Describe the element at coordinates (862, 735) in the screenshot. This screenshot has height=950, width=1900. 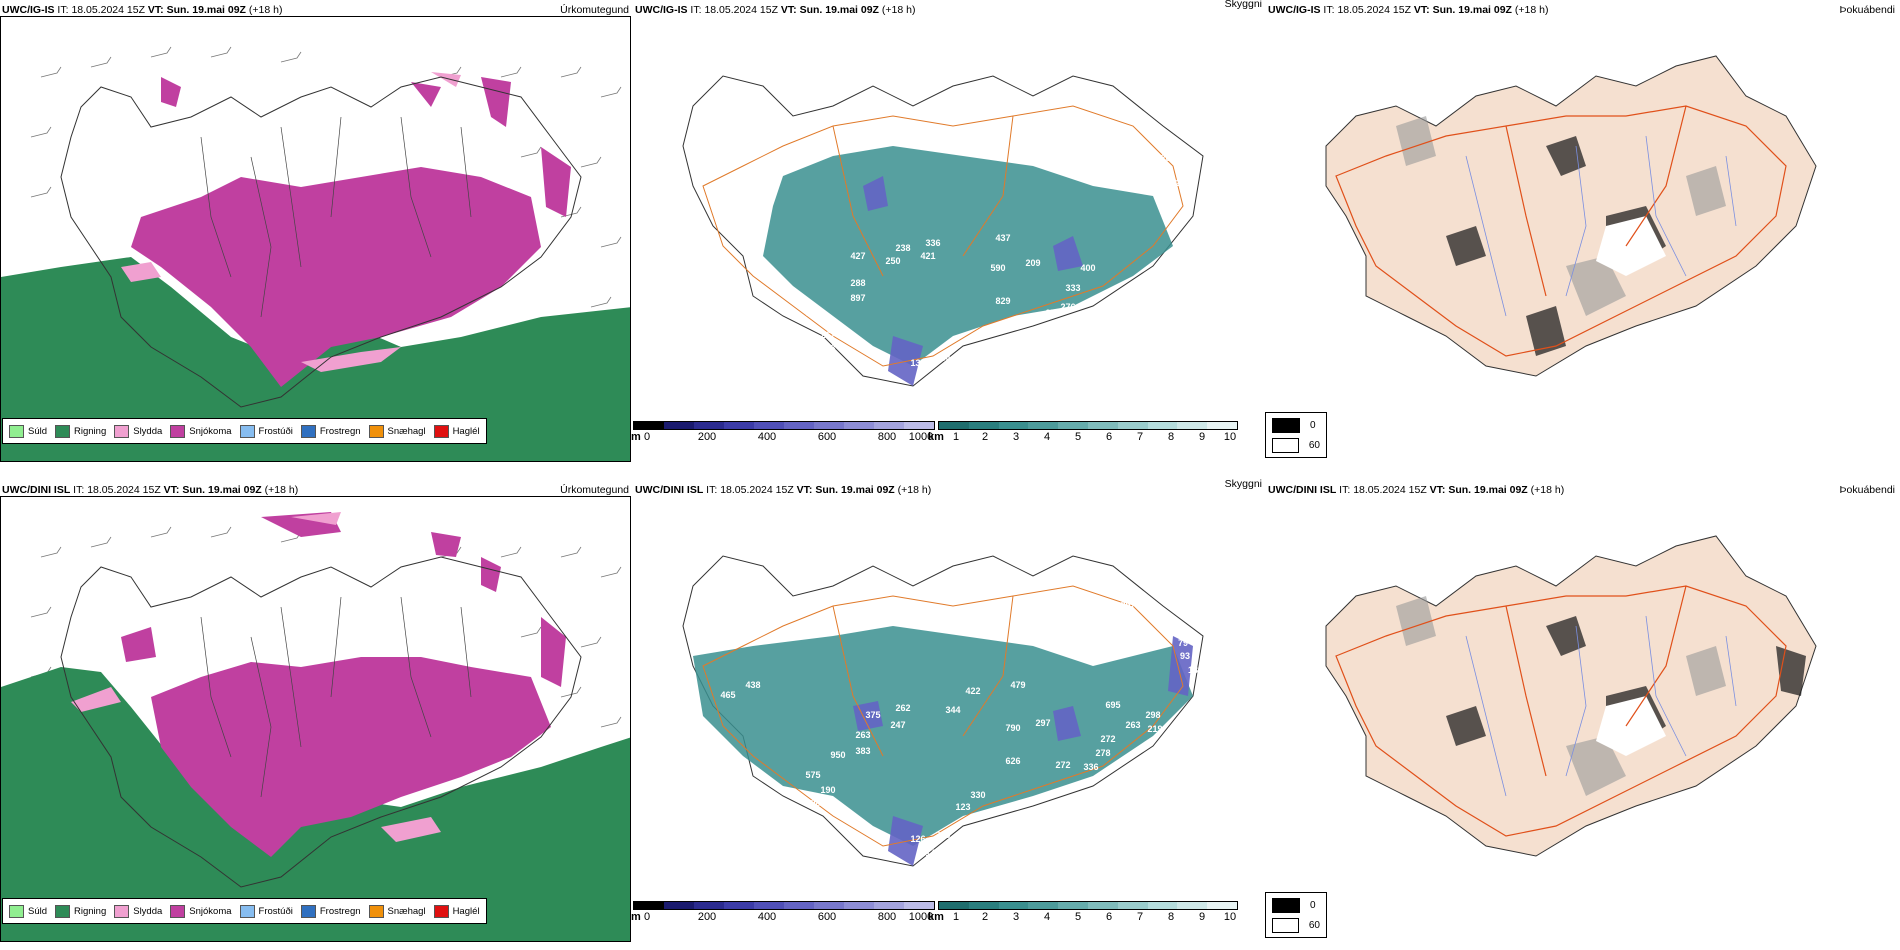
I see `vis-label: 263` at that location.